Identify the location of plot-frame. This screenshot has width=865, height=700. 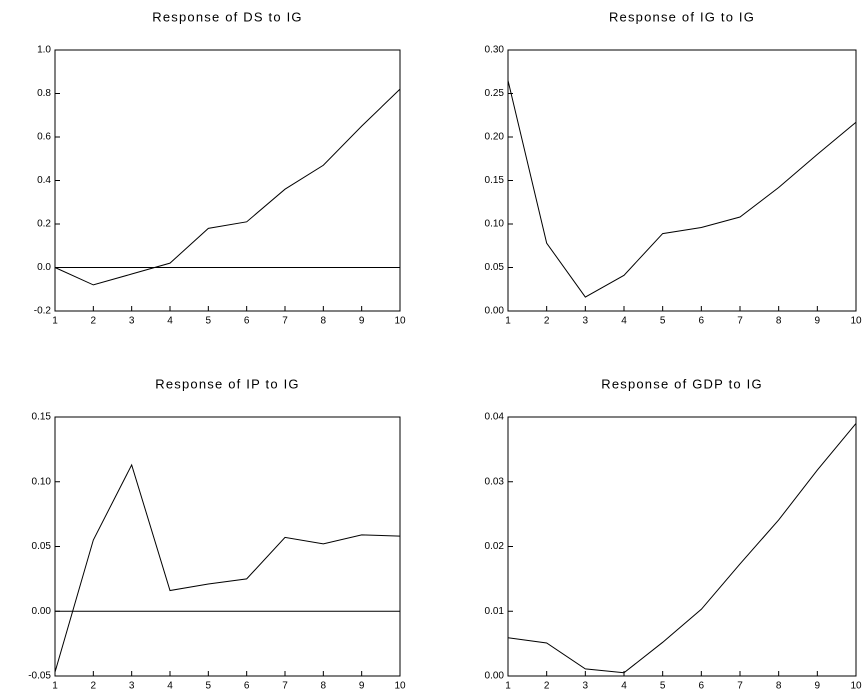
(227, 546).